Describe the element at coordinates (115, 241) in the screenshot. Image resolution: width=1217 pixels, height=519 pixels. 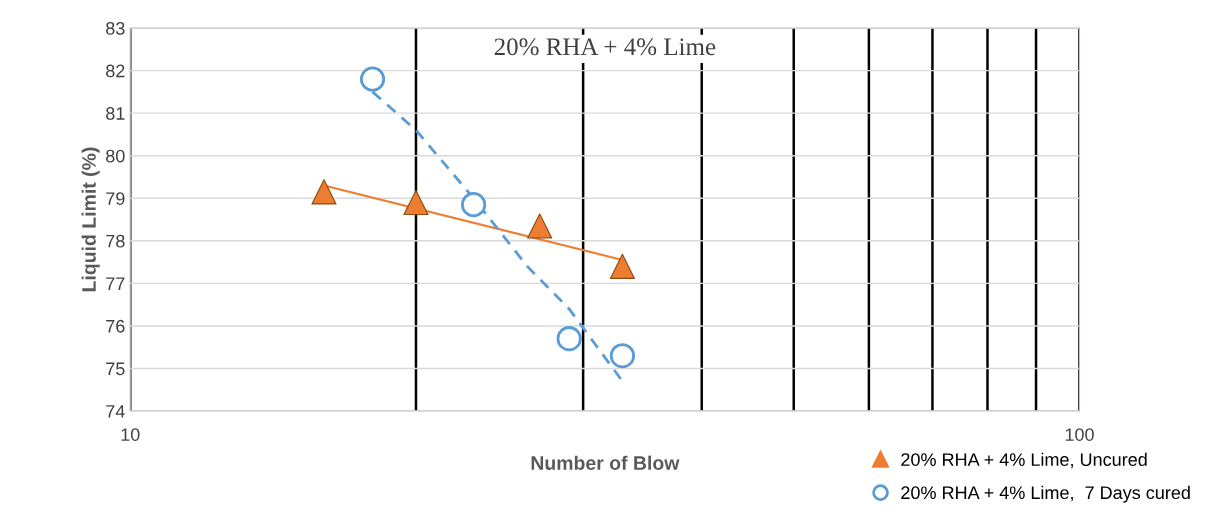
I see `y-tick-label: 78` at that location.